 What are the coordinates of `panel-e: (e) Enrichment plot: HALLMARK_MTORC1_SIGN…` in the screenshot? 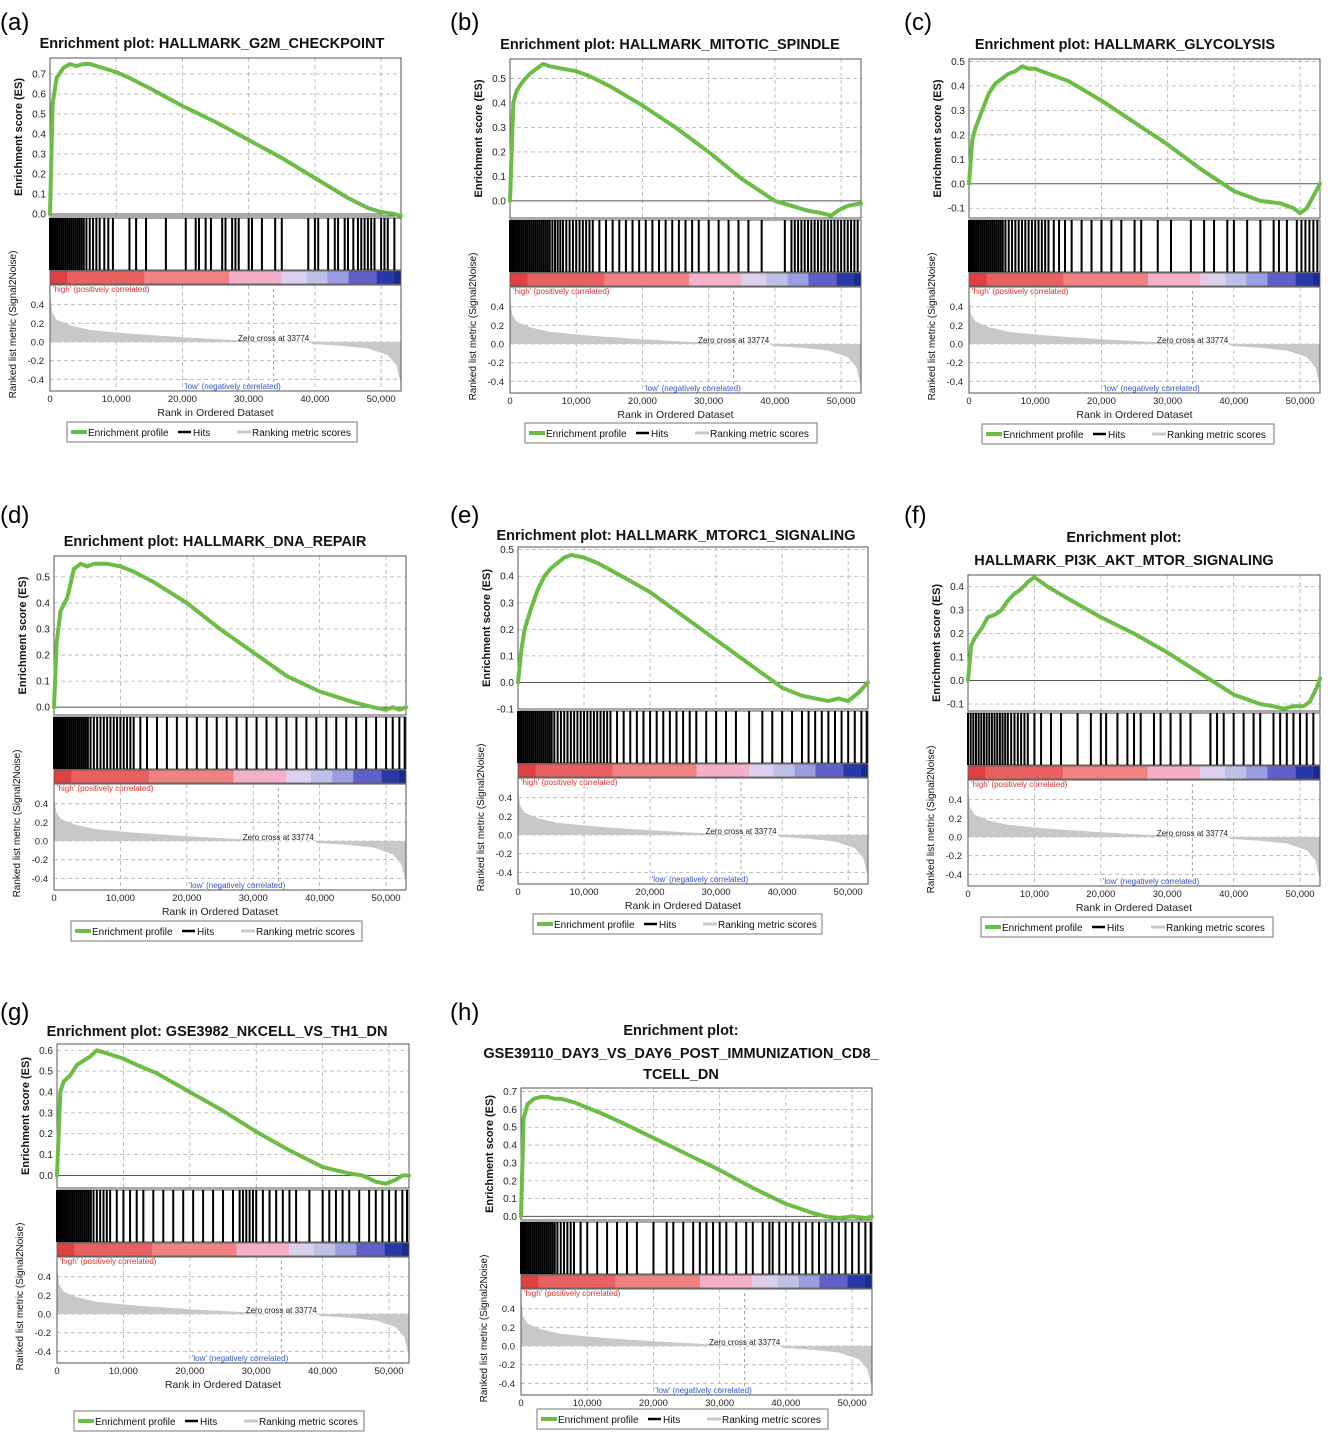 It's located at (660, 718).